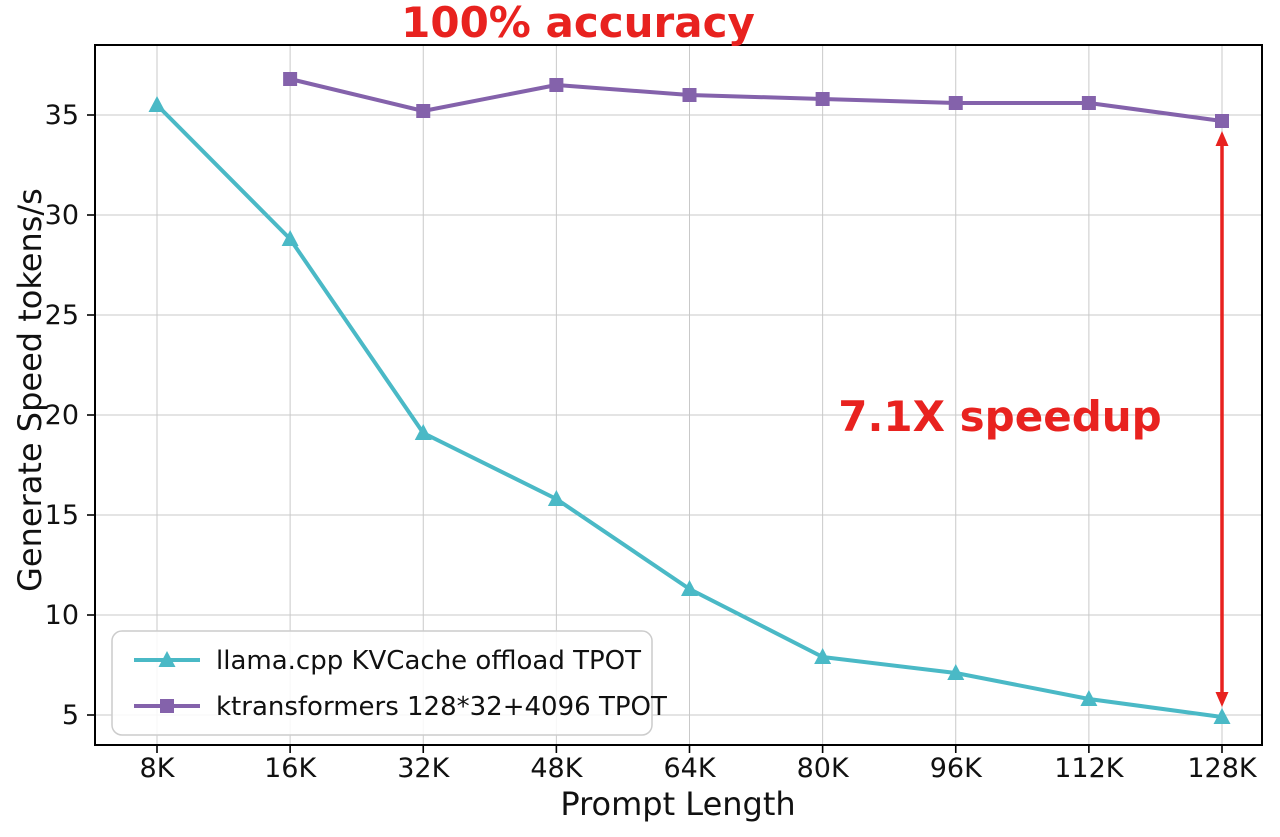 This screenshot has width=1280, height=837. Describe the element at coordinates (689, 768) in the screenshot. I see `x-tick-label: 64K` at that location.